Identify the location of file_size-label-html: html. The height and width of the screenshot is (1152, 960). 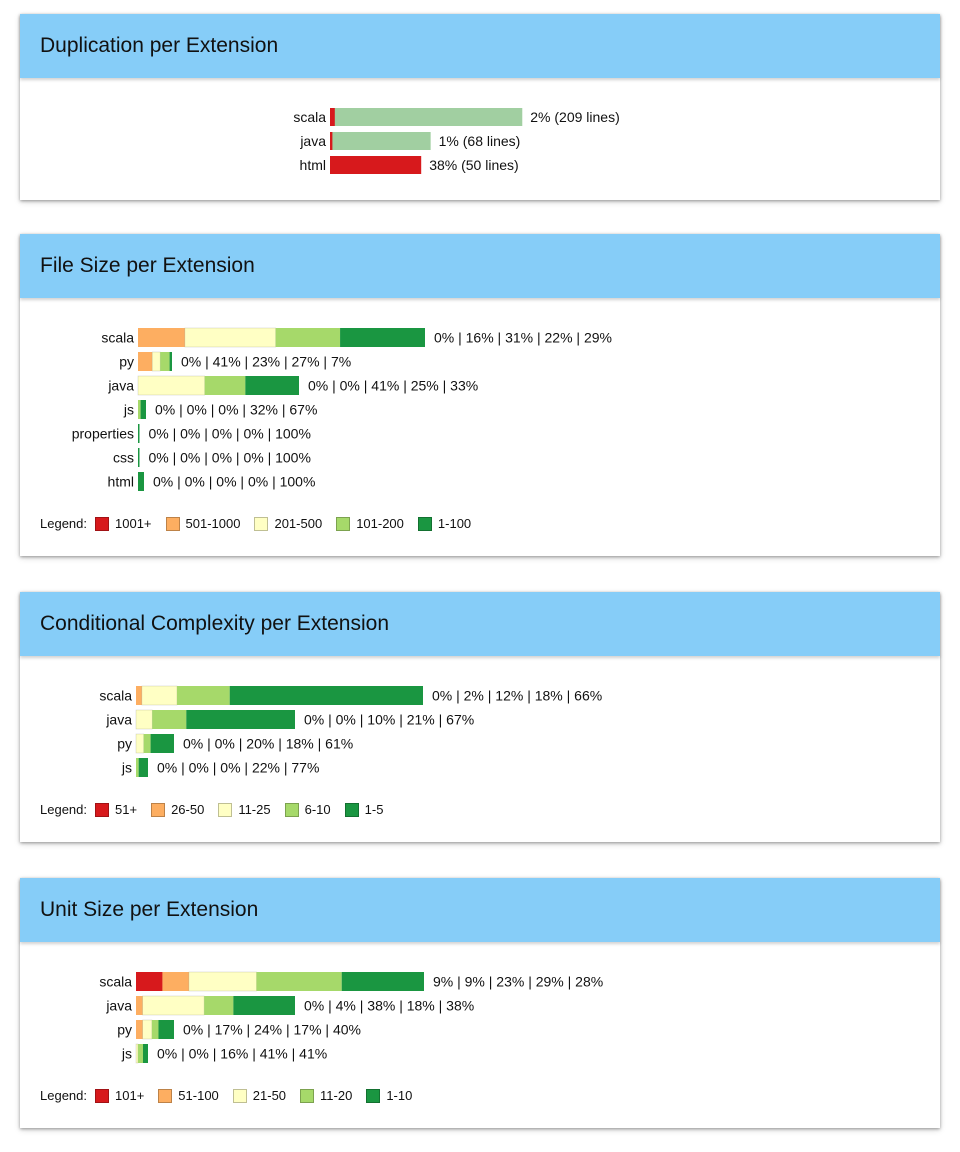
(121, 482).